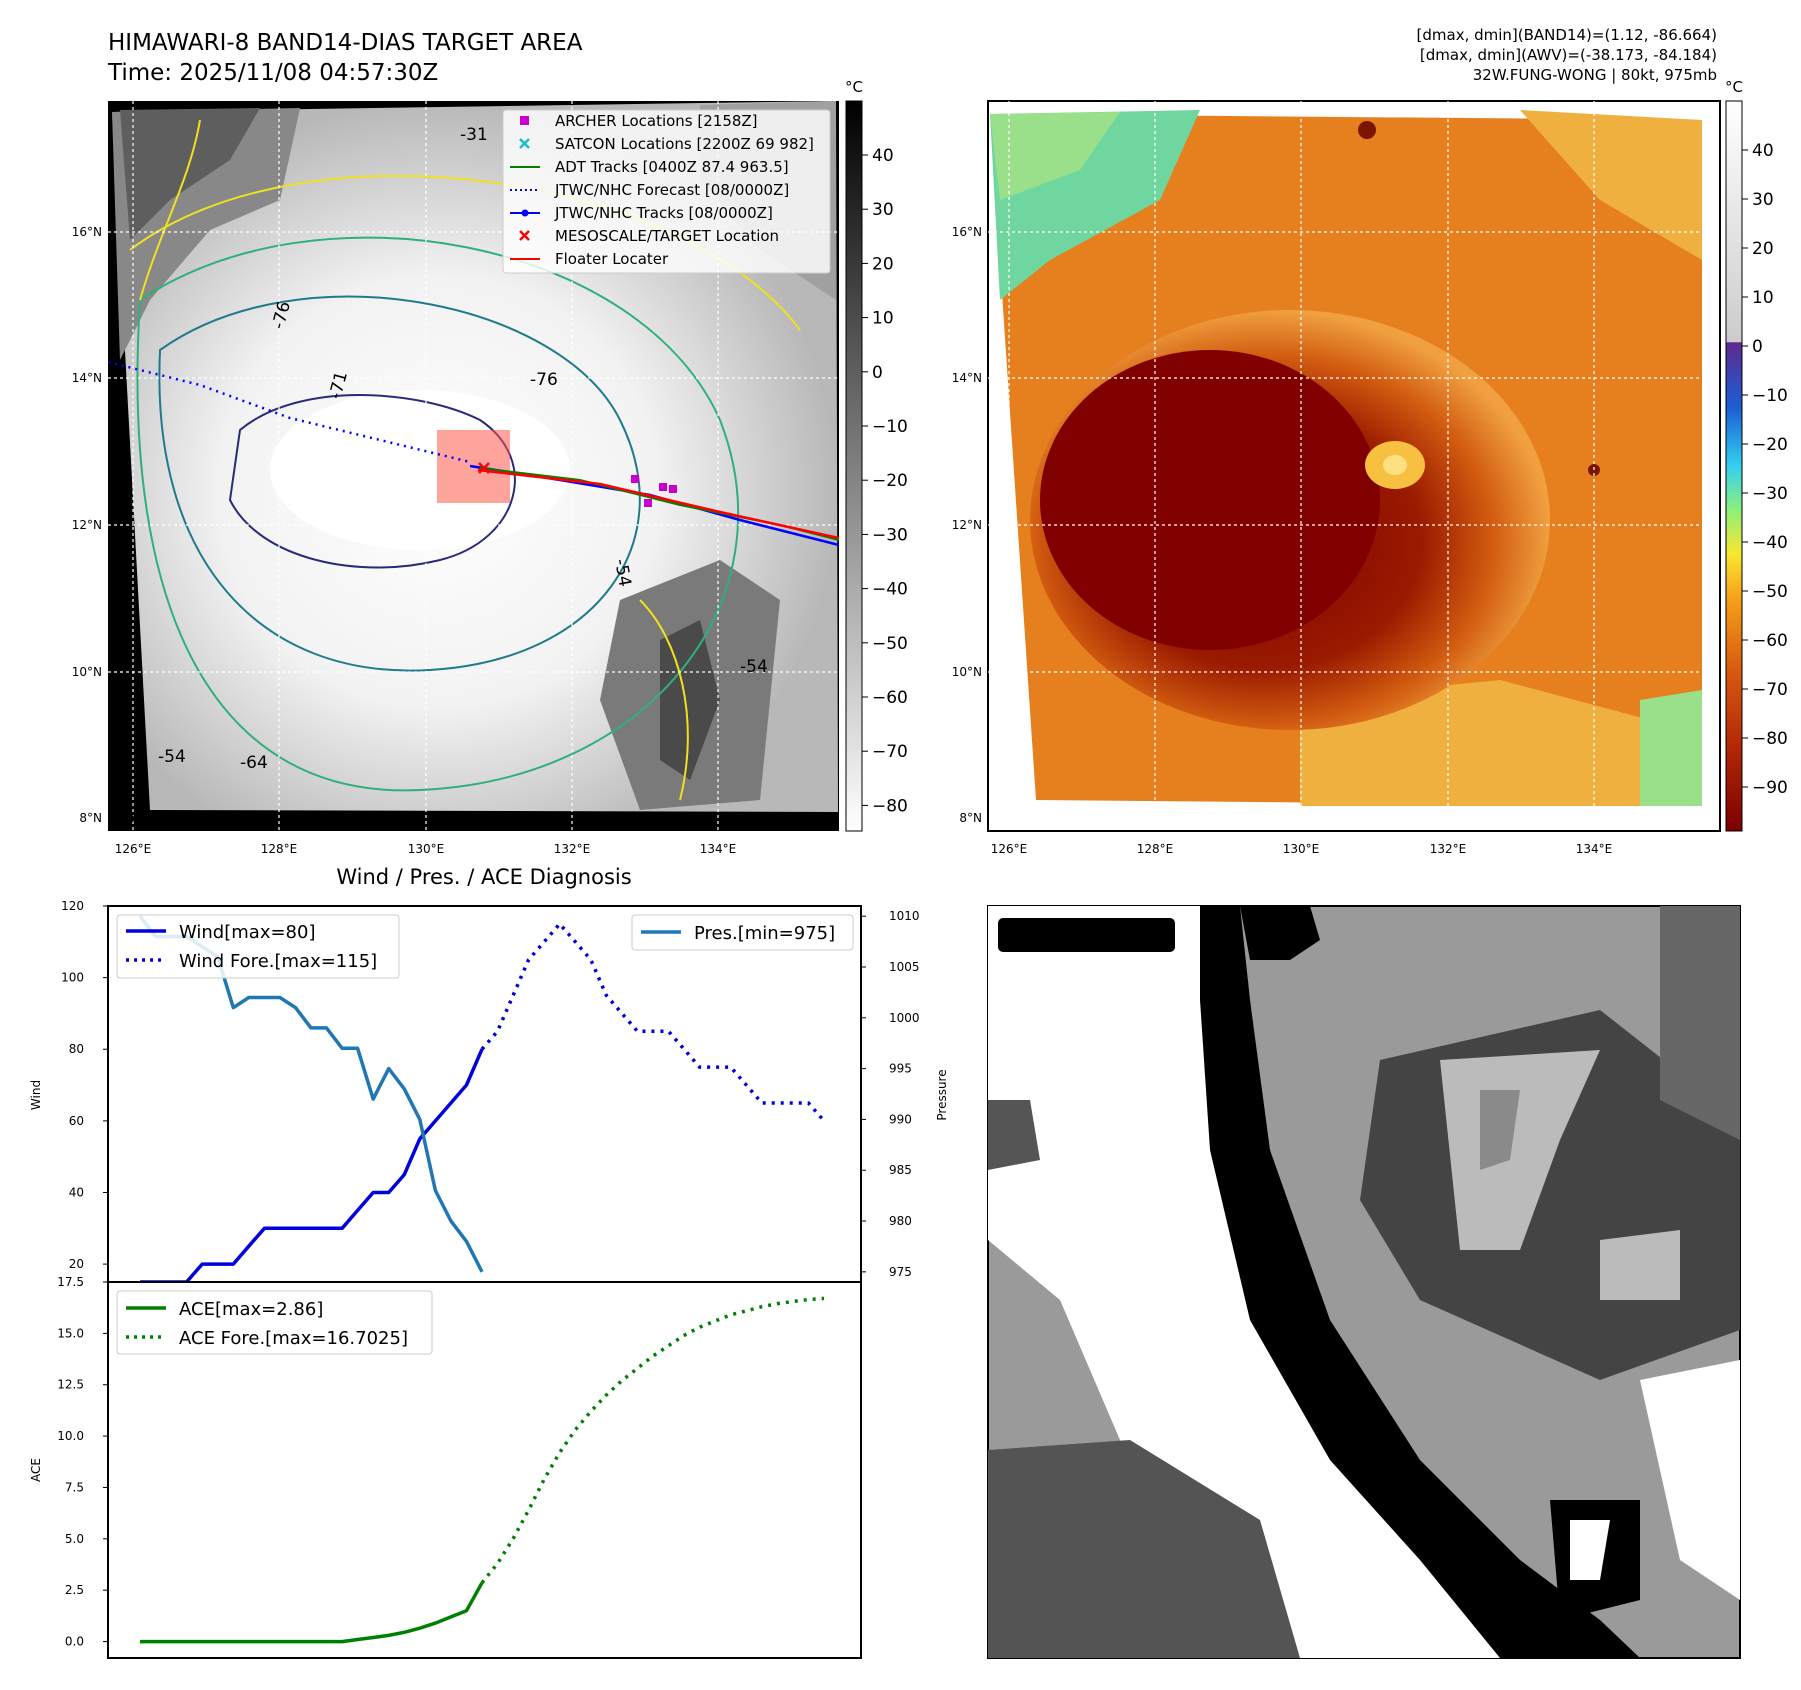  What do you see at coordinates (900, 1069) in the screenshot?
I see `y-right-tick-label: 995` at bounding box center [900, 1069].